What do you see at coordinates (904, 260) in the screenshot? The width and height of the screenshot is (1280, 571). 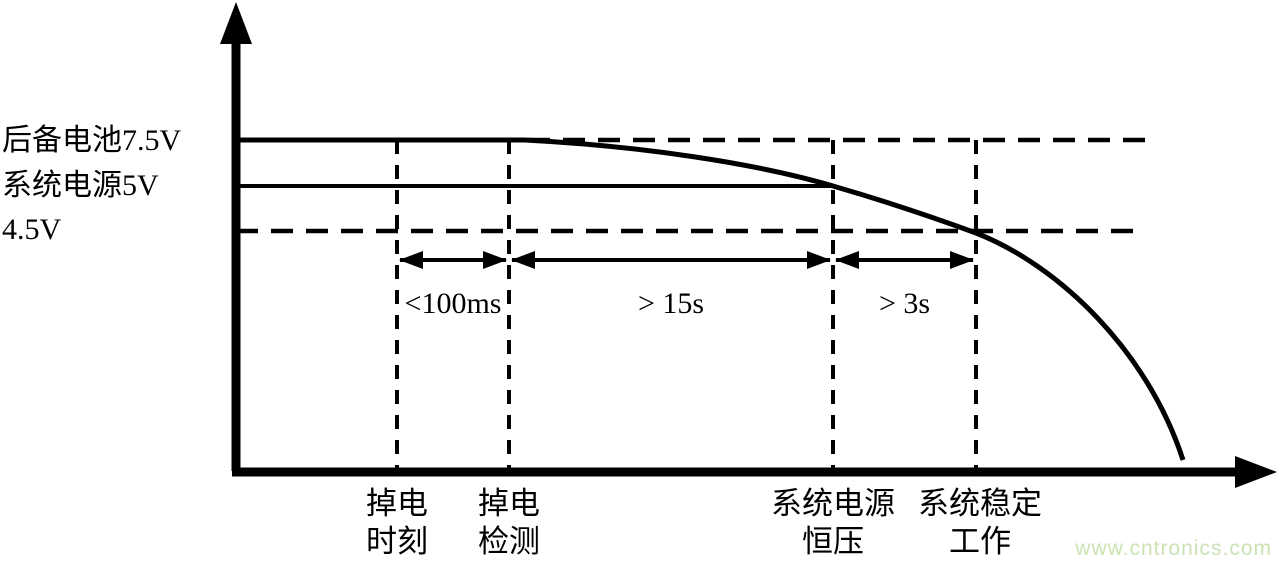 I see `interval-arrow-3s` at bounding box center [904, 260].